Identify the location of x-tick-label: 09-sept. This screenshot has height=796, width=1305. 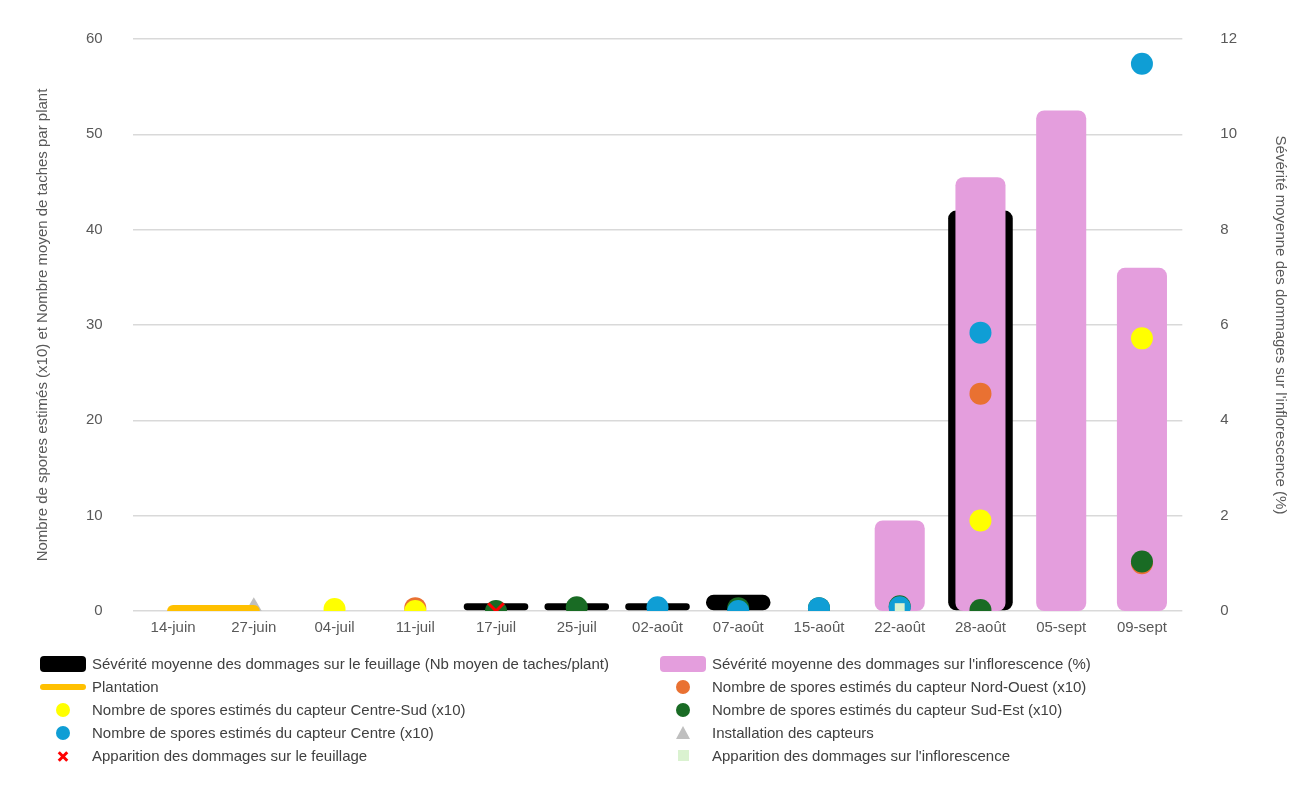
(1142, 627).